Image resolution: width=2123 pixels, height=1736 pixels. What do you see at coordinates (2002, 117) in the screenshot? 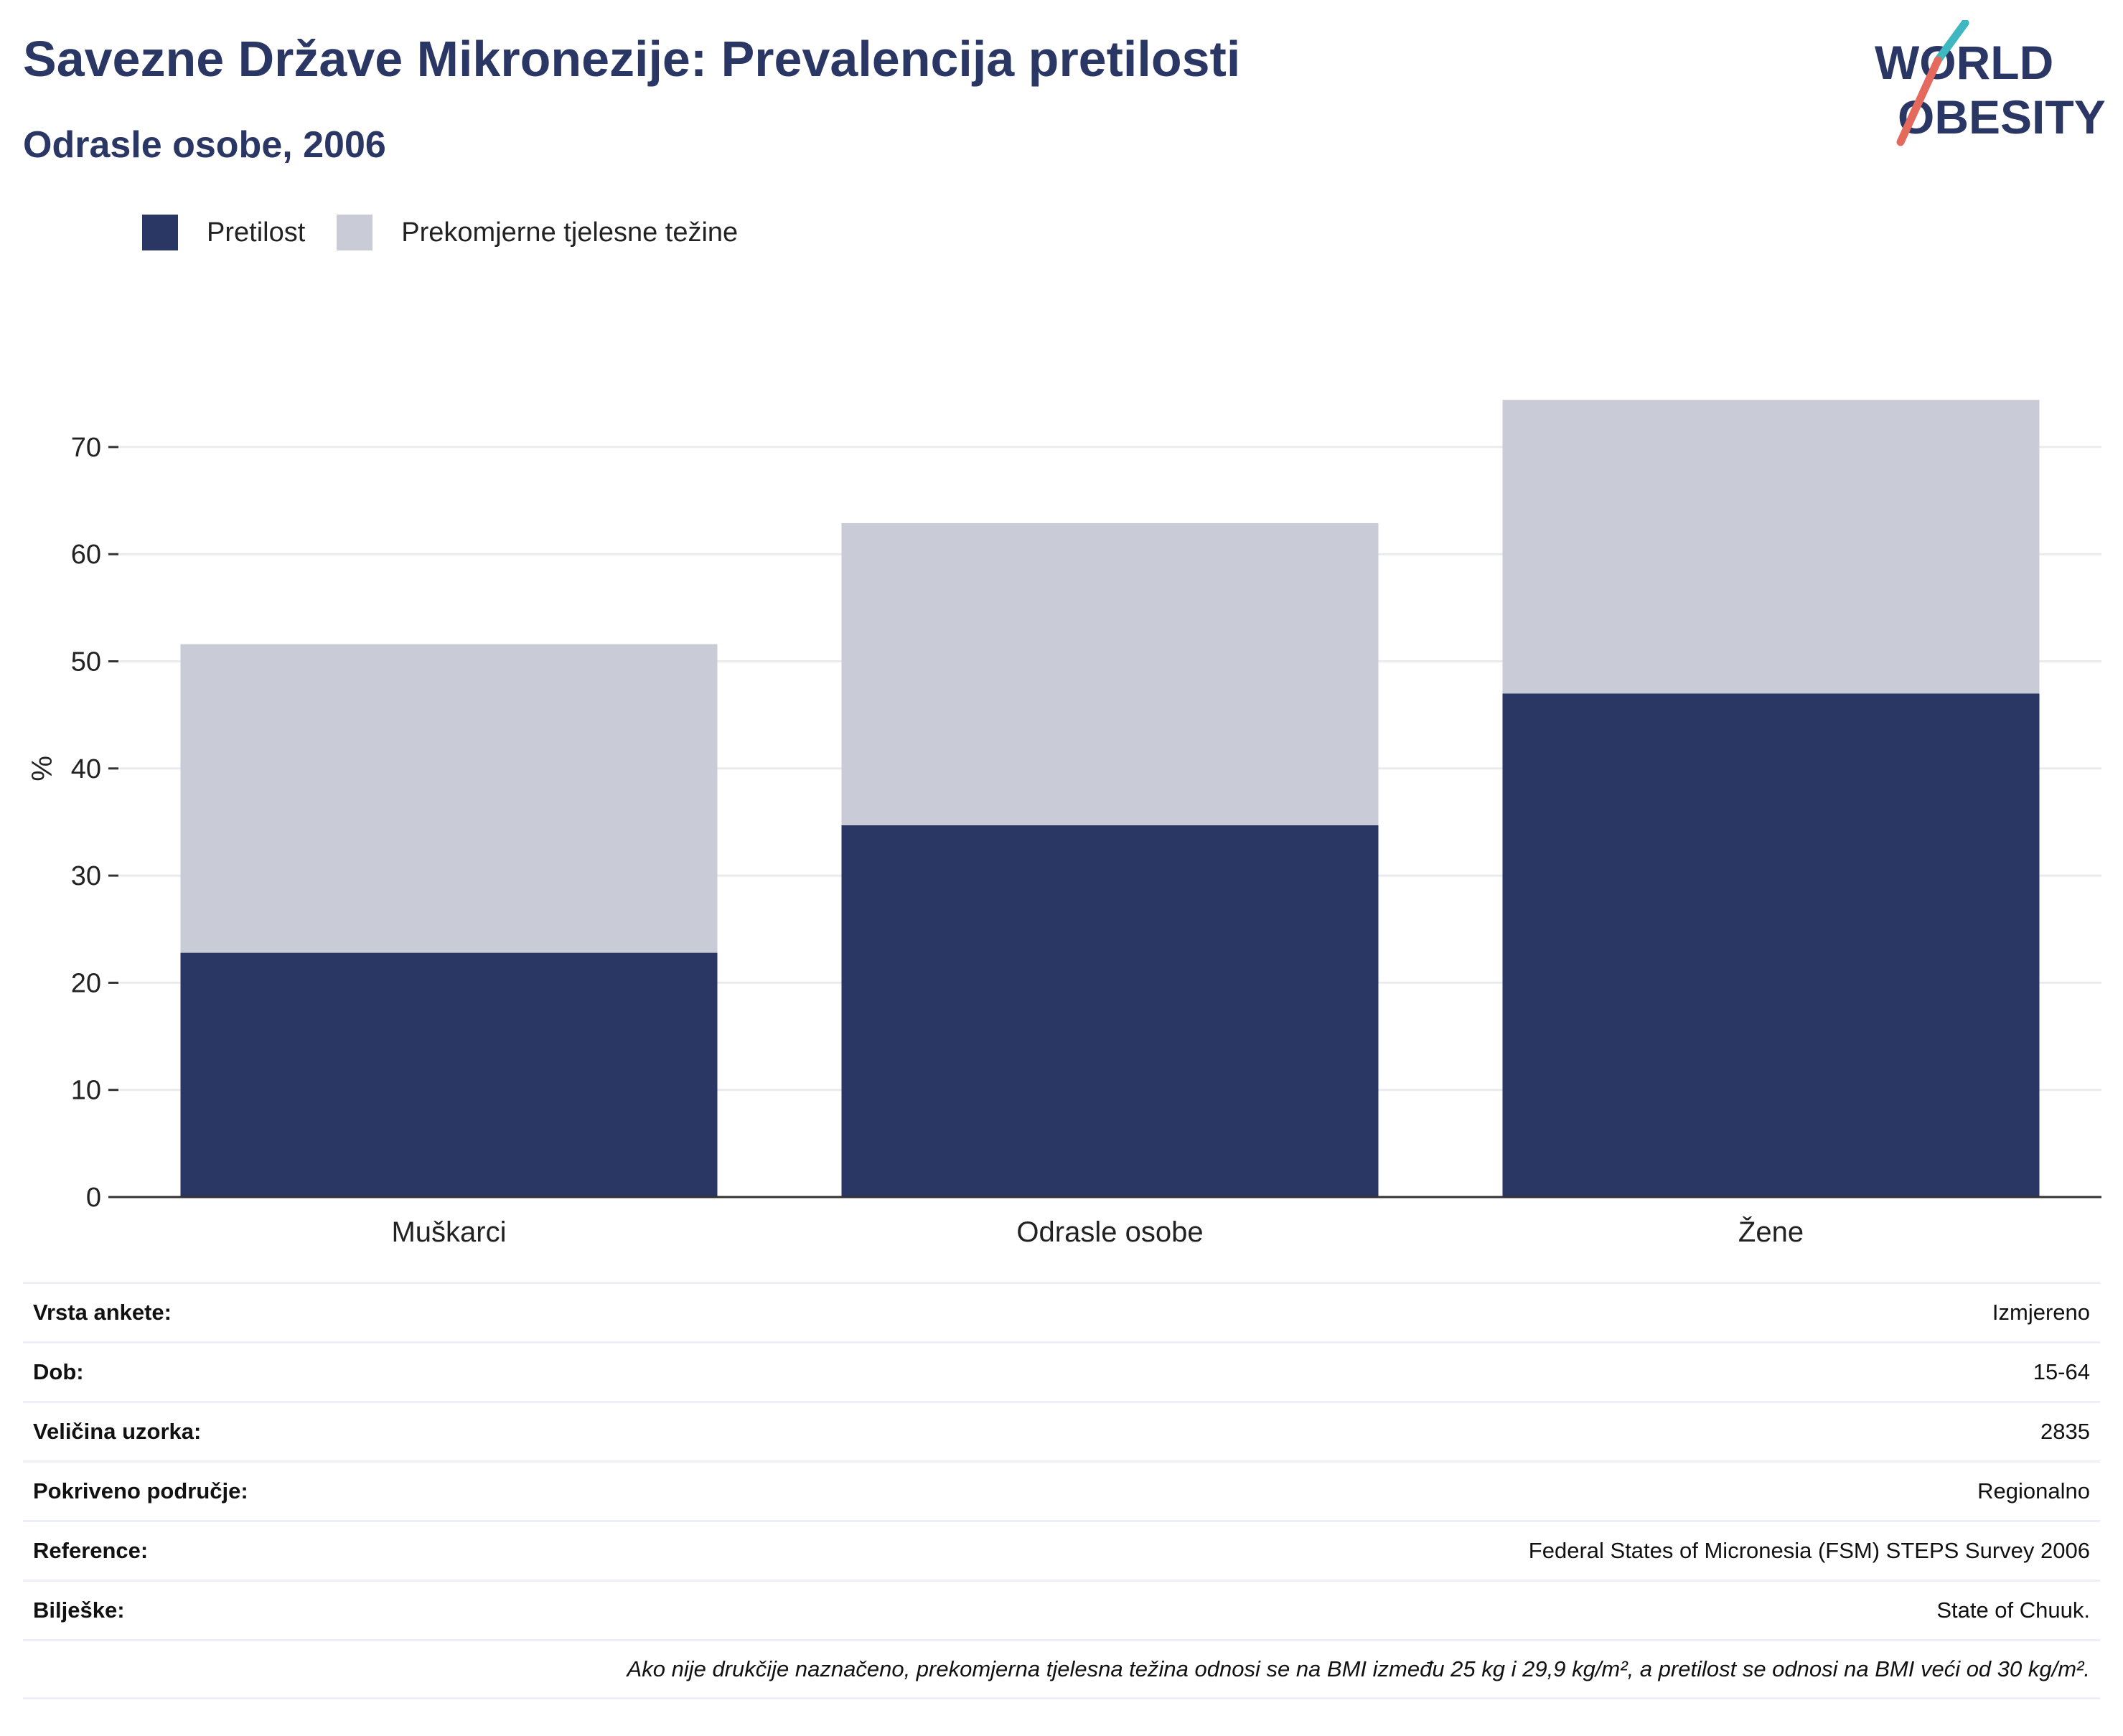
I see `logo-line2: OBESITY` at bounding box center [2002, 117].